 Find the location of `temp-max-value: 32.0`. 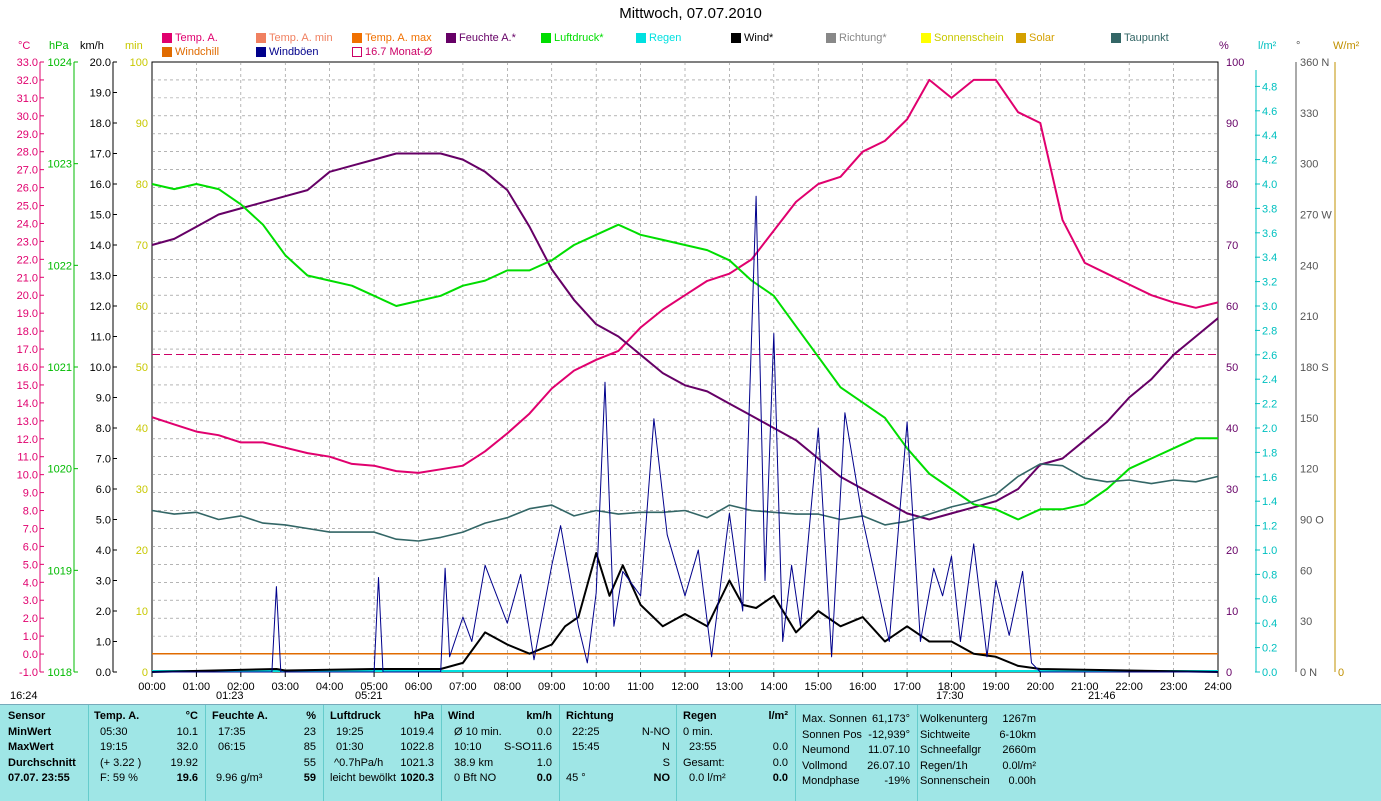

temp-max-value: 32.0 is located at coordinates (187, 747).